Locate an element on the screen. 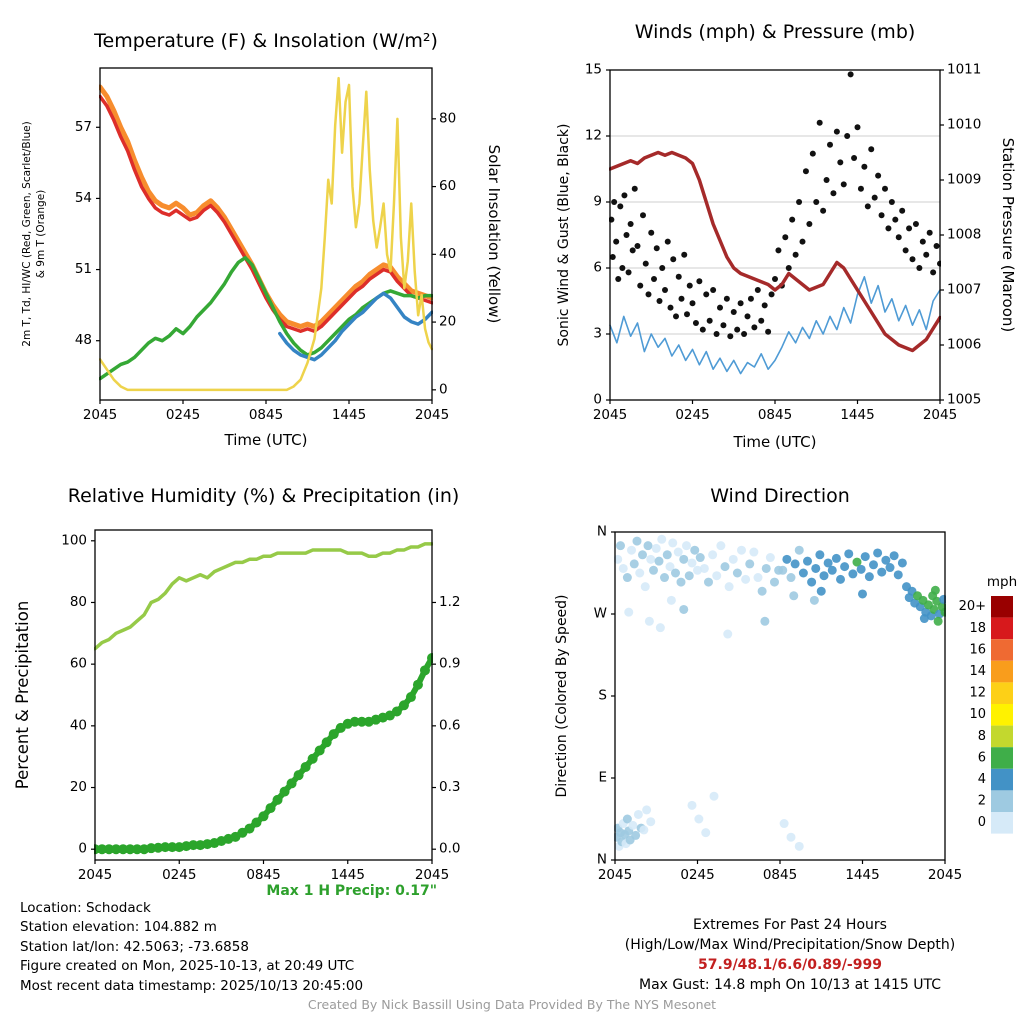  station-elevation: Station elevation: 104.882 m is located at coordinates (118, 927).